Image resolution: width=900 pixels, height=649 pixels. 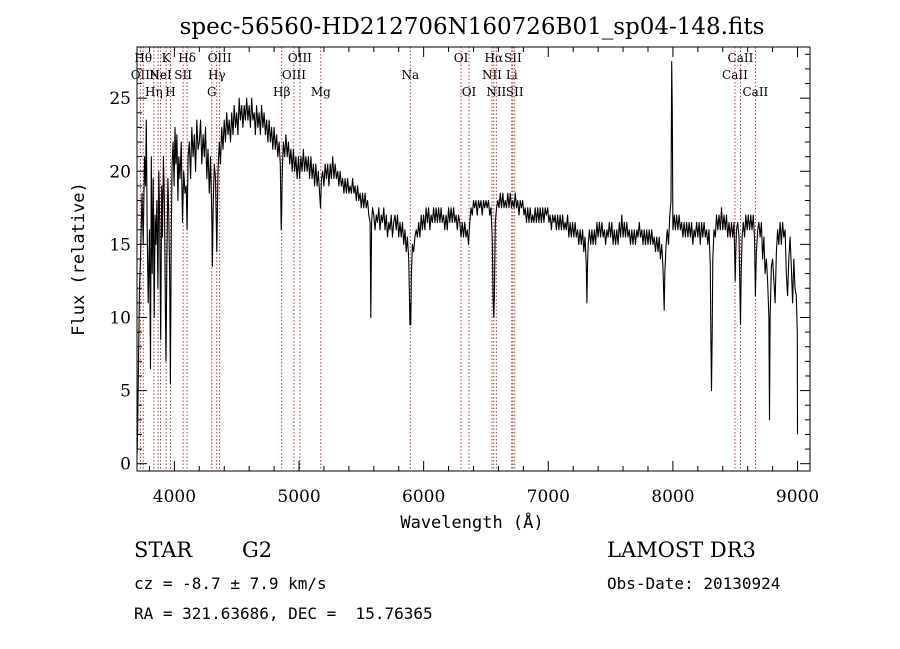 I want to click on line-marker-label: Hγ, so click(x=217, y=75).